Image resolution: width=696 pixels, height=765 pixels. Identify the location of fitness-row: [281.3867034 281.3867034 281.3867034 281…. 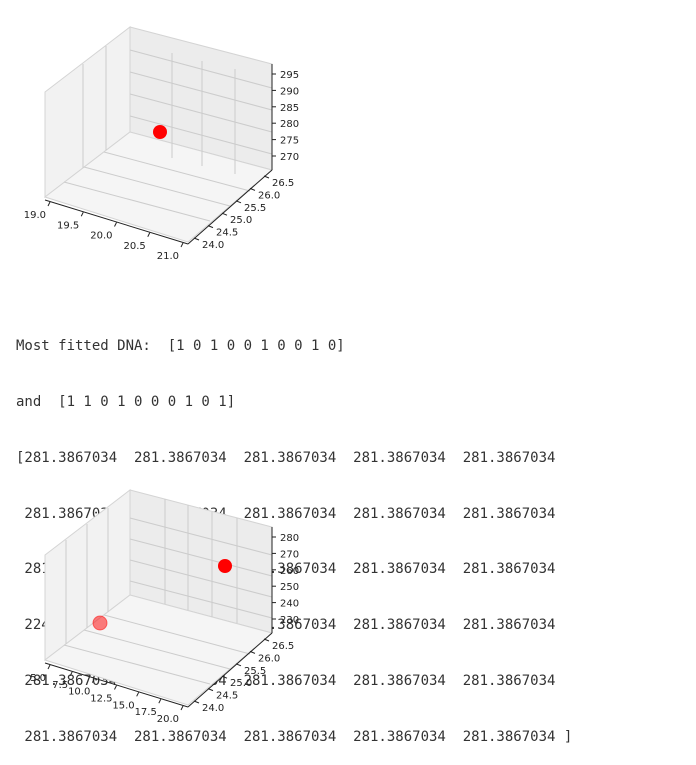
(286, 457).